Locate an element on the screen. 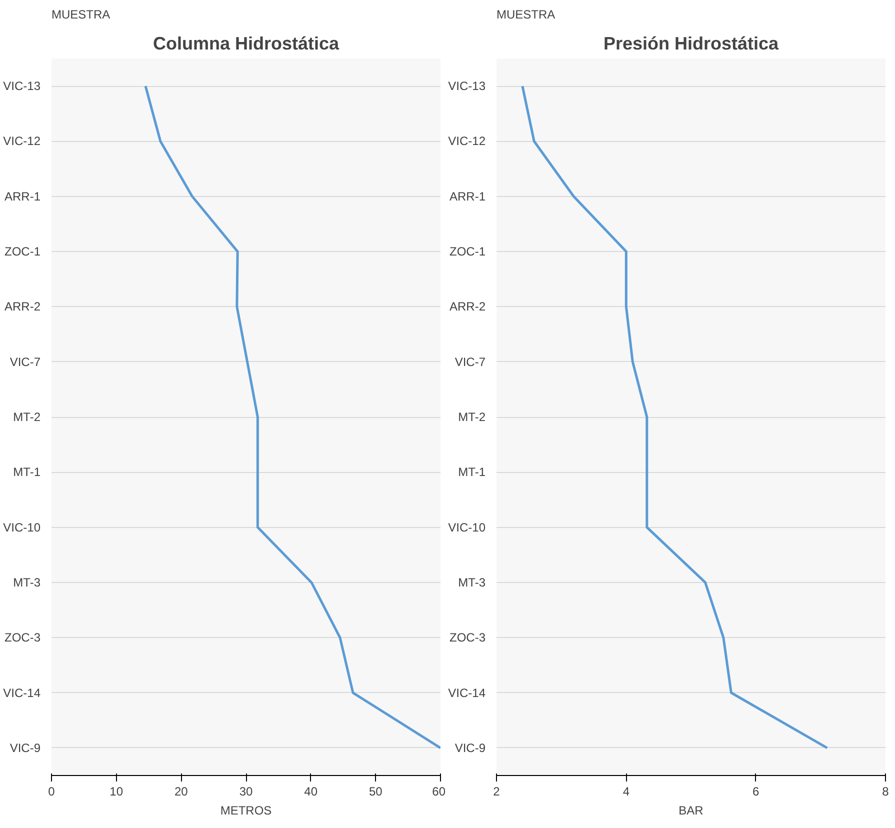  x-axis-title: METROS is located at coordinates (246, 811).